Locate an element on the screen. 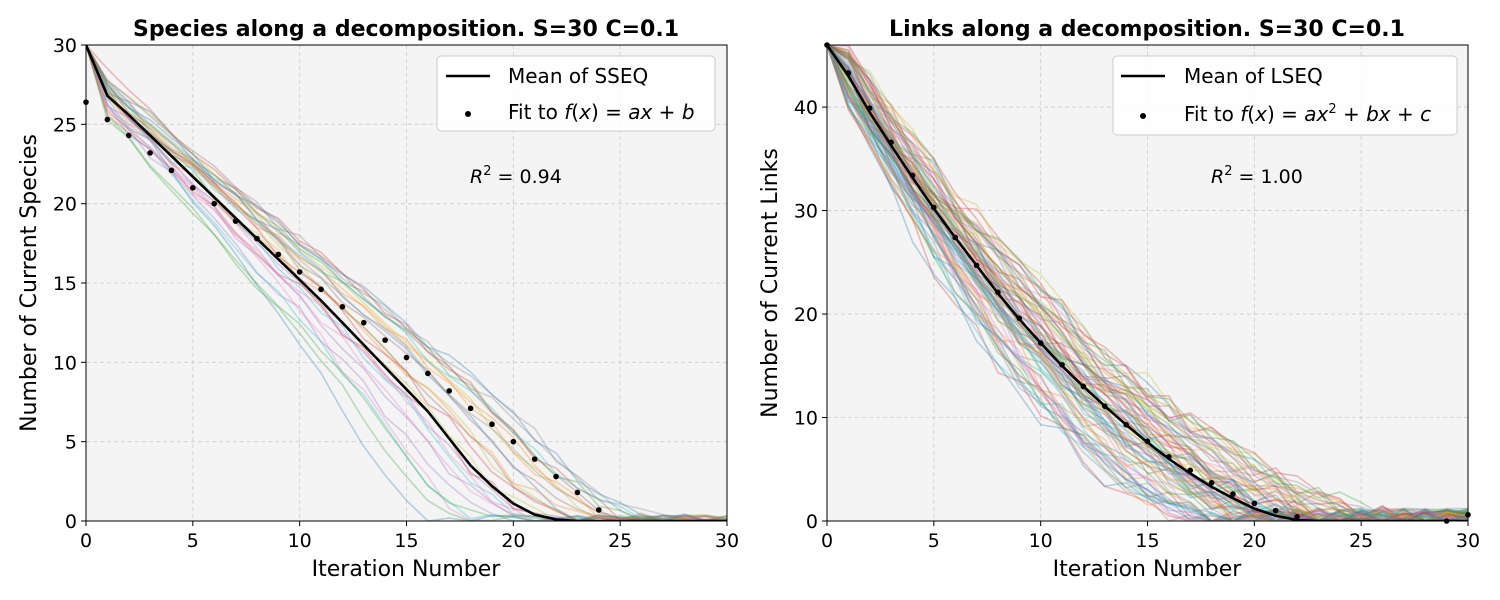  y-axis-ticks: 0 10 20 30 40 is located at coordinates (810, 315).